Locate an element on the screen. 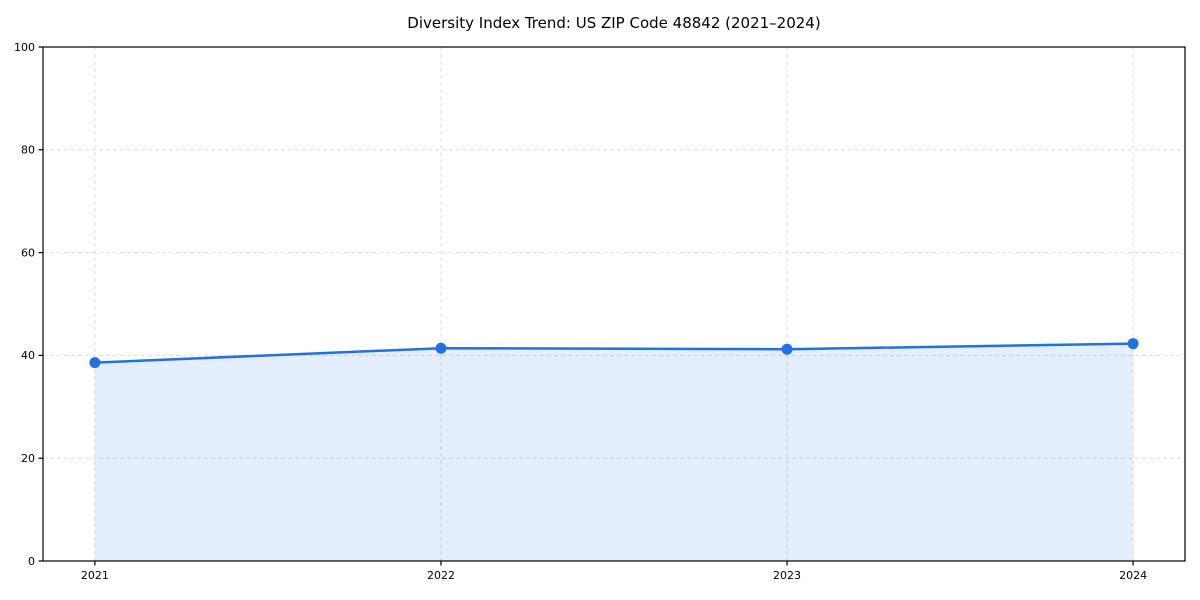  y-tick-label: 40 is located at coordinates (28, 355).